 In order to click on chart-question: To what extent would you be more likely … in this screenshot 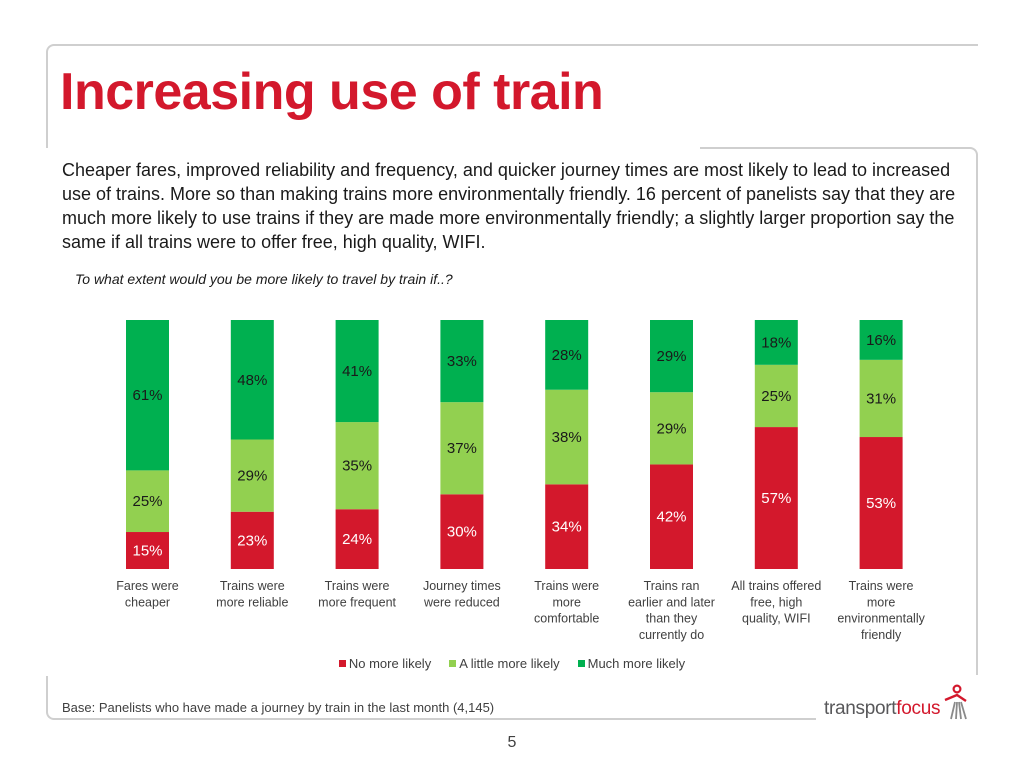, I will do `click(264, 279)`.